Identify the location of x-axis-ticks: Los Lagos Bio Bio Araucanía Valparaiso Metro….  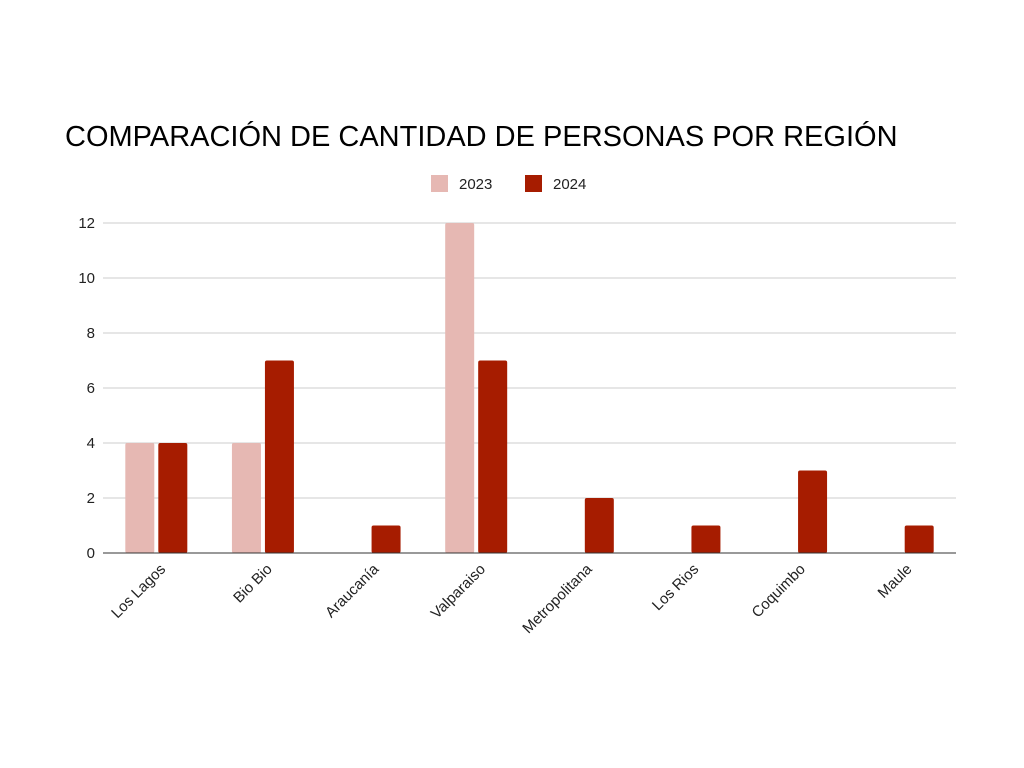
(511, 598).